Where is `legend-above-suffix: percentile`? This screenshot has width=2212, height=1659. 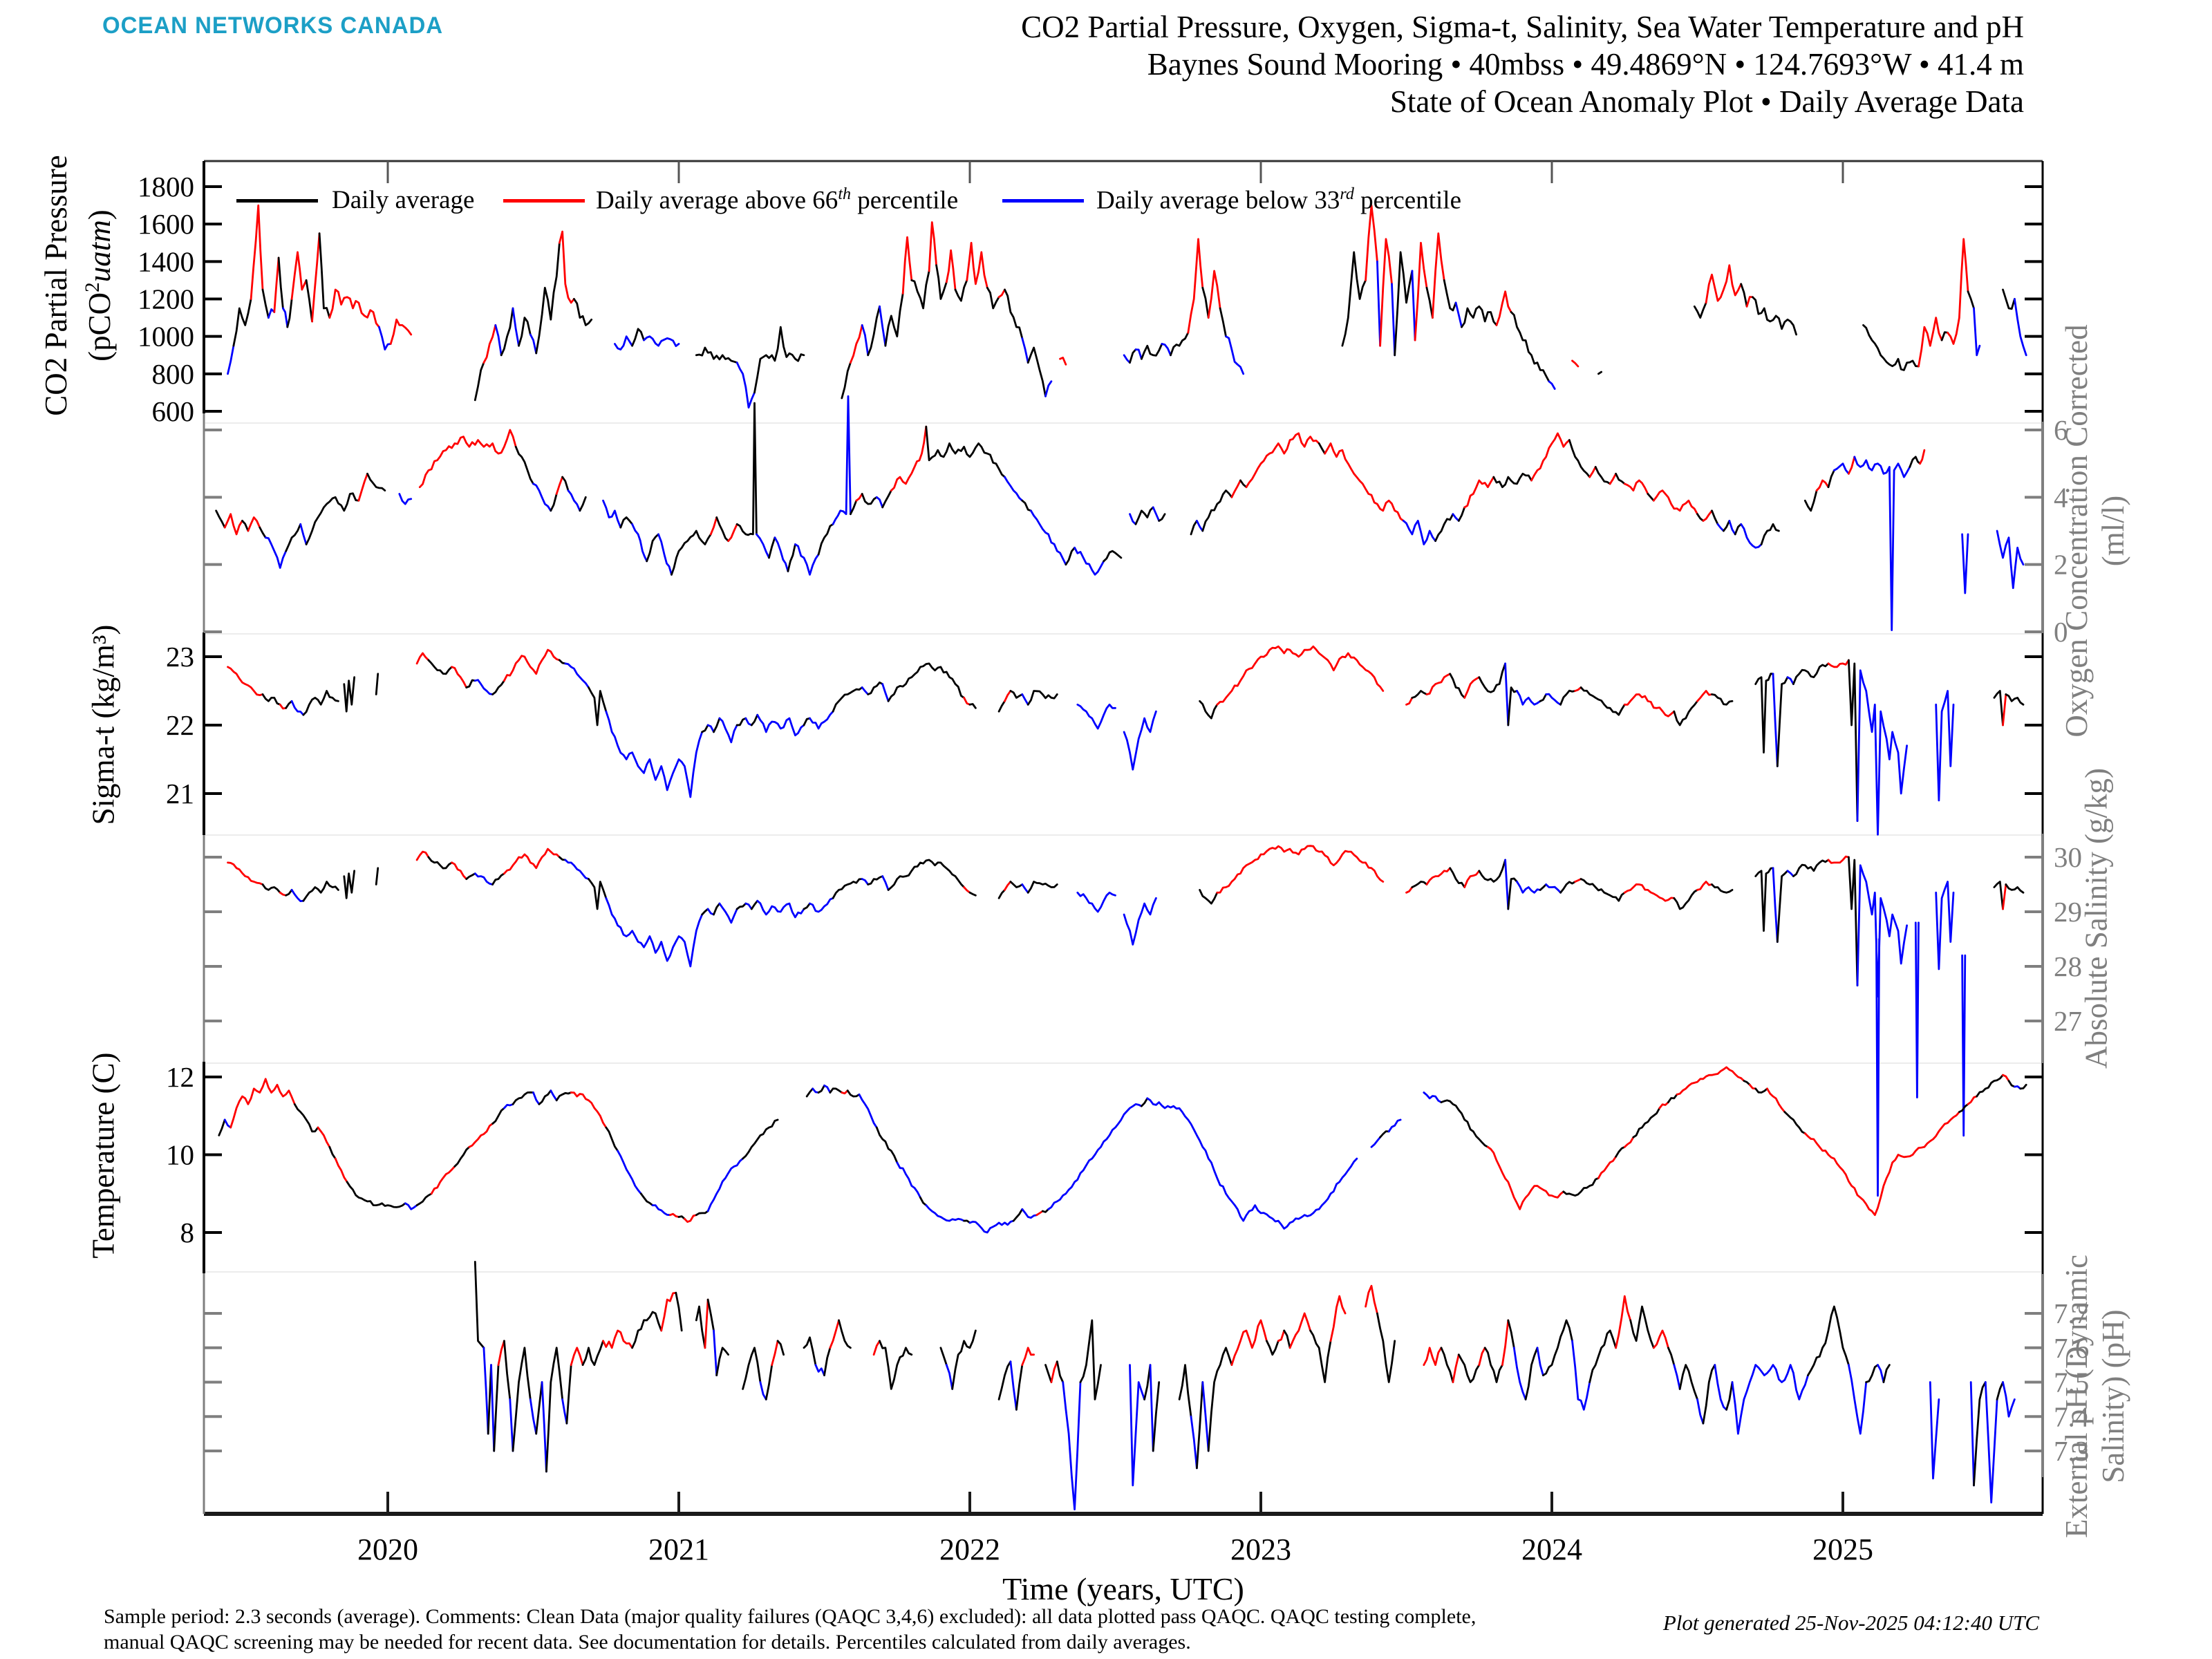 legend-above-suffix: percentile is located at coordinates (905, 201).